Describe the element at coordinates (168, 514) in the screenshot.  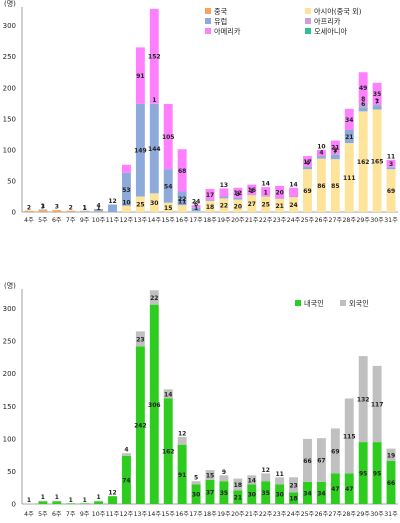
I see `chart2-xtick-label: 15주` at that location.